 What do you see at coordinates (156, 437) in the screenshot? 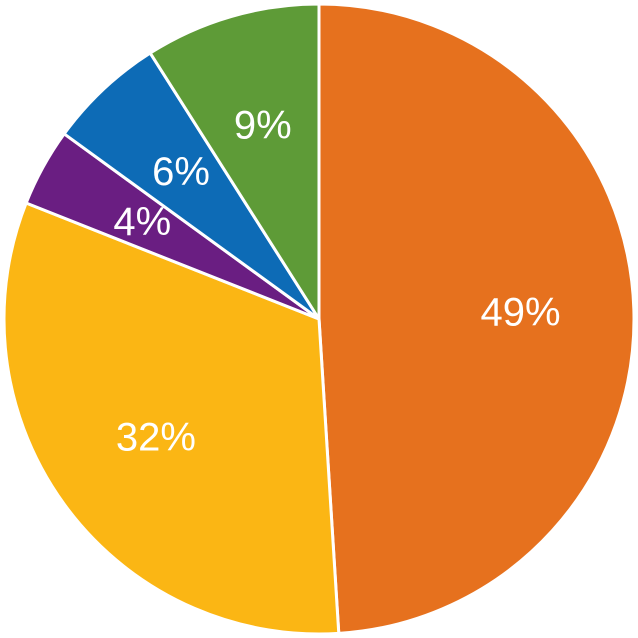
I see `pie-slice-label-1: 32%` at bounding box center [156, 437].